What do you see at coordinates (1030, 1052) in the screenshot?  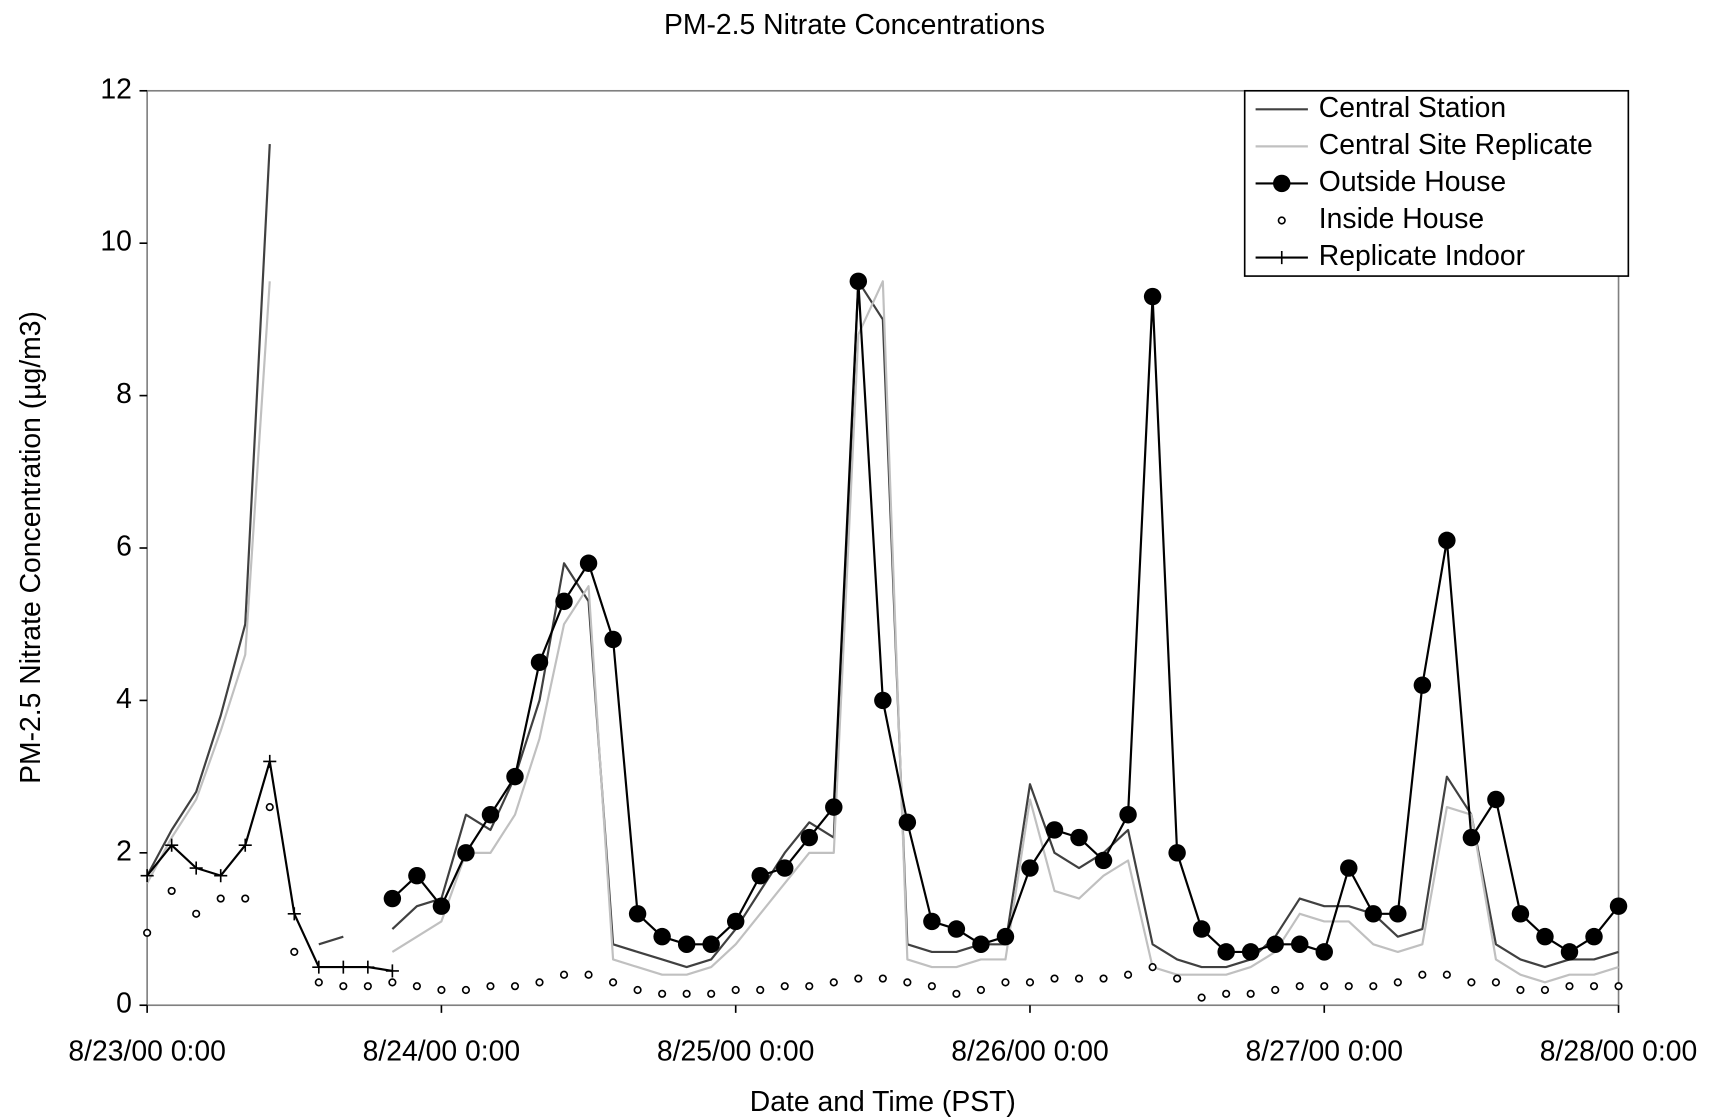 I see `x-tick-label: 8/26/00 0:00` at bounding box center [1030, 1052].